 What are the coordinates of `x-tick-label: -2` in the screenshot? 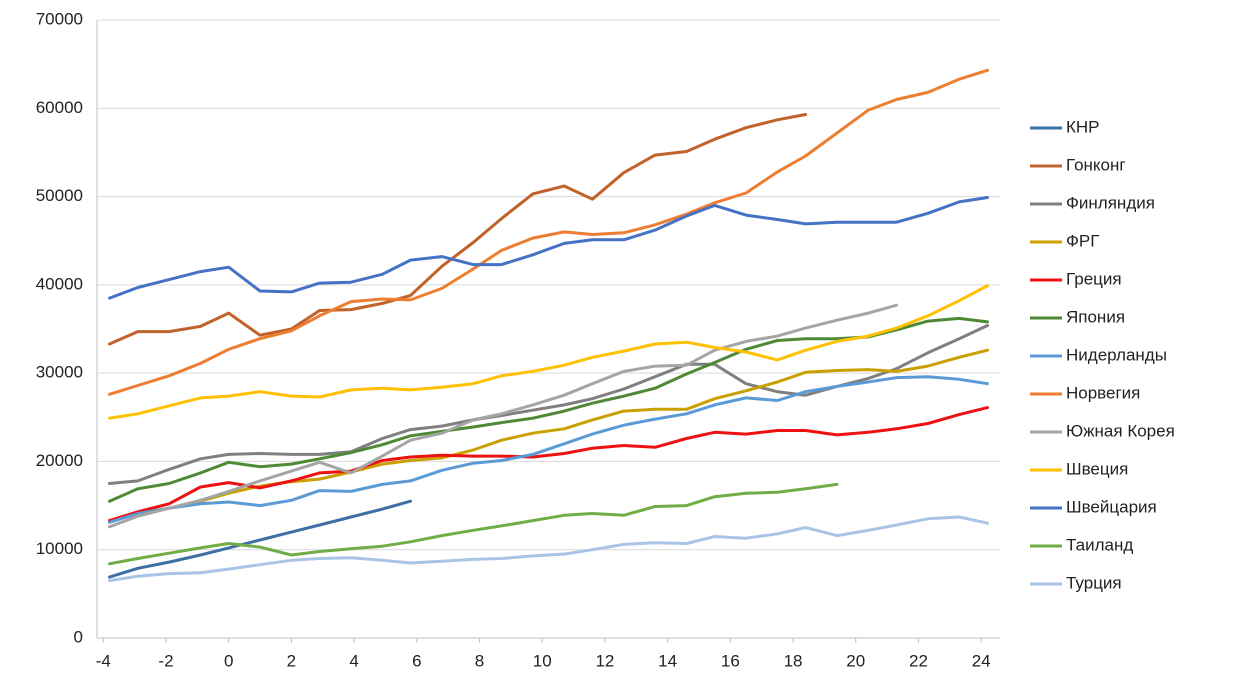 It's located at (165, 660).